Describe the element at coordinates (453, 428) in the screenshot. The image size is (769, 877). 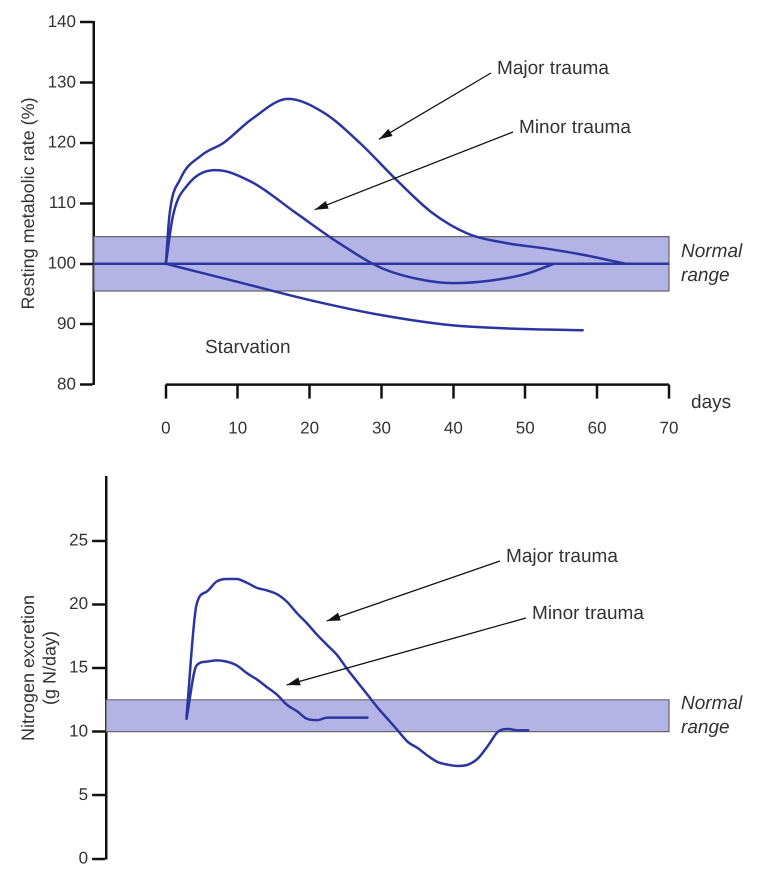
I see `x-tick-label: 40` at that location.